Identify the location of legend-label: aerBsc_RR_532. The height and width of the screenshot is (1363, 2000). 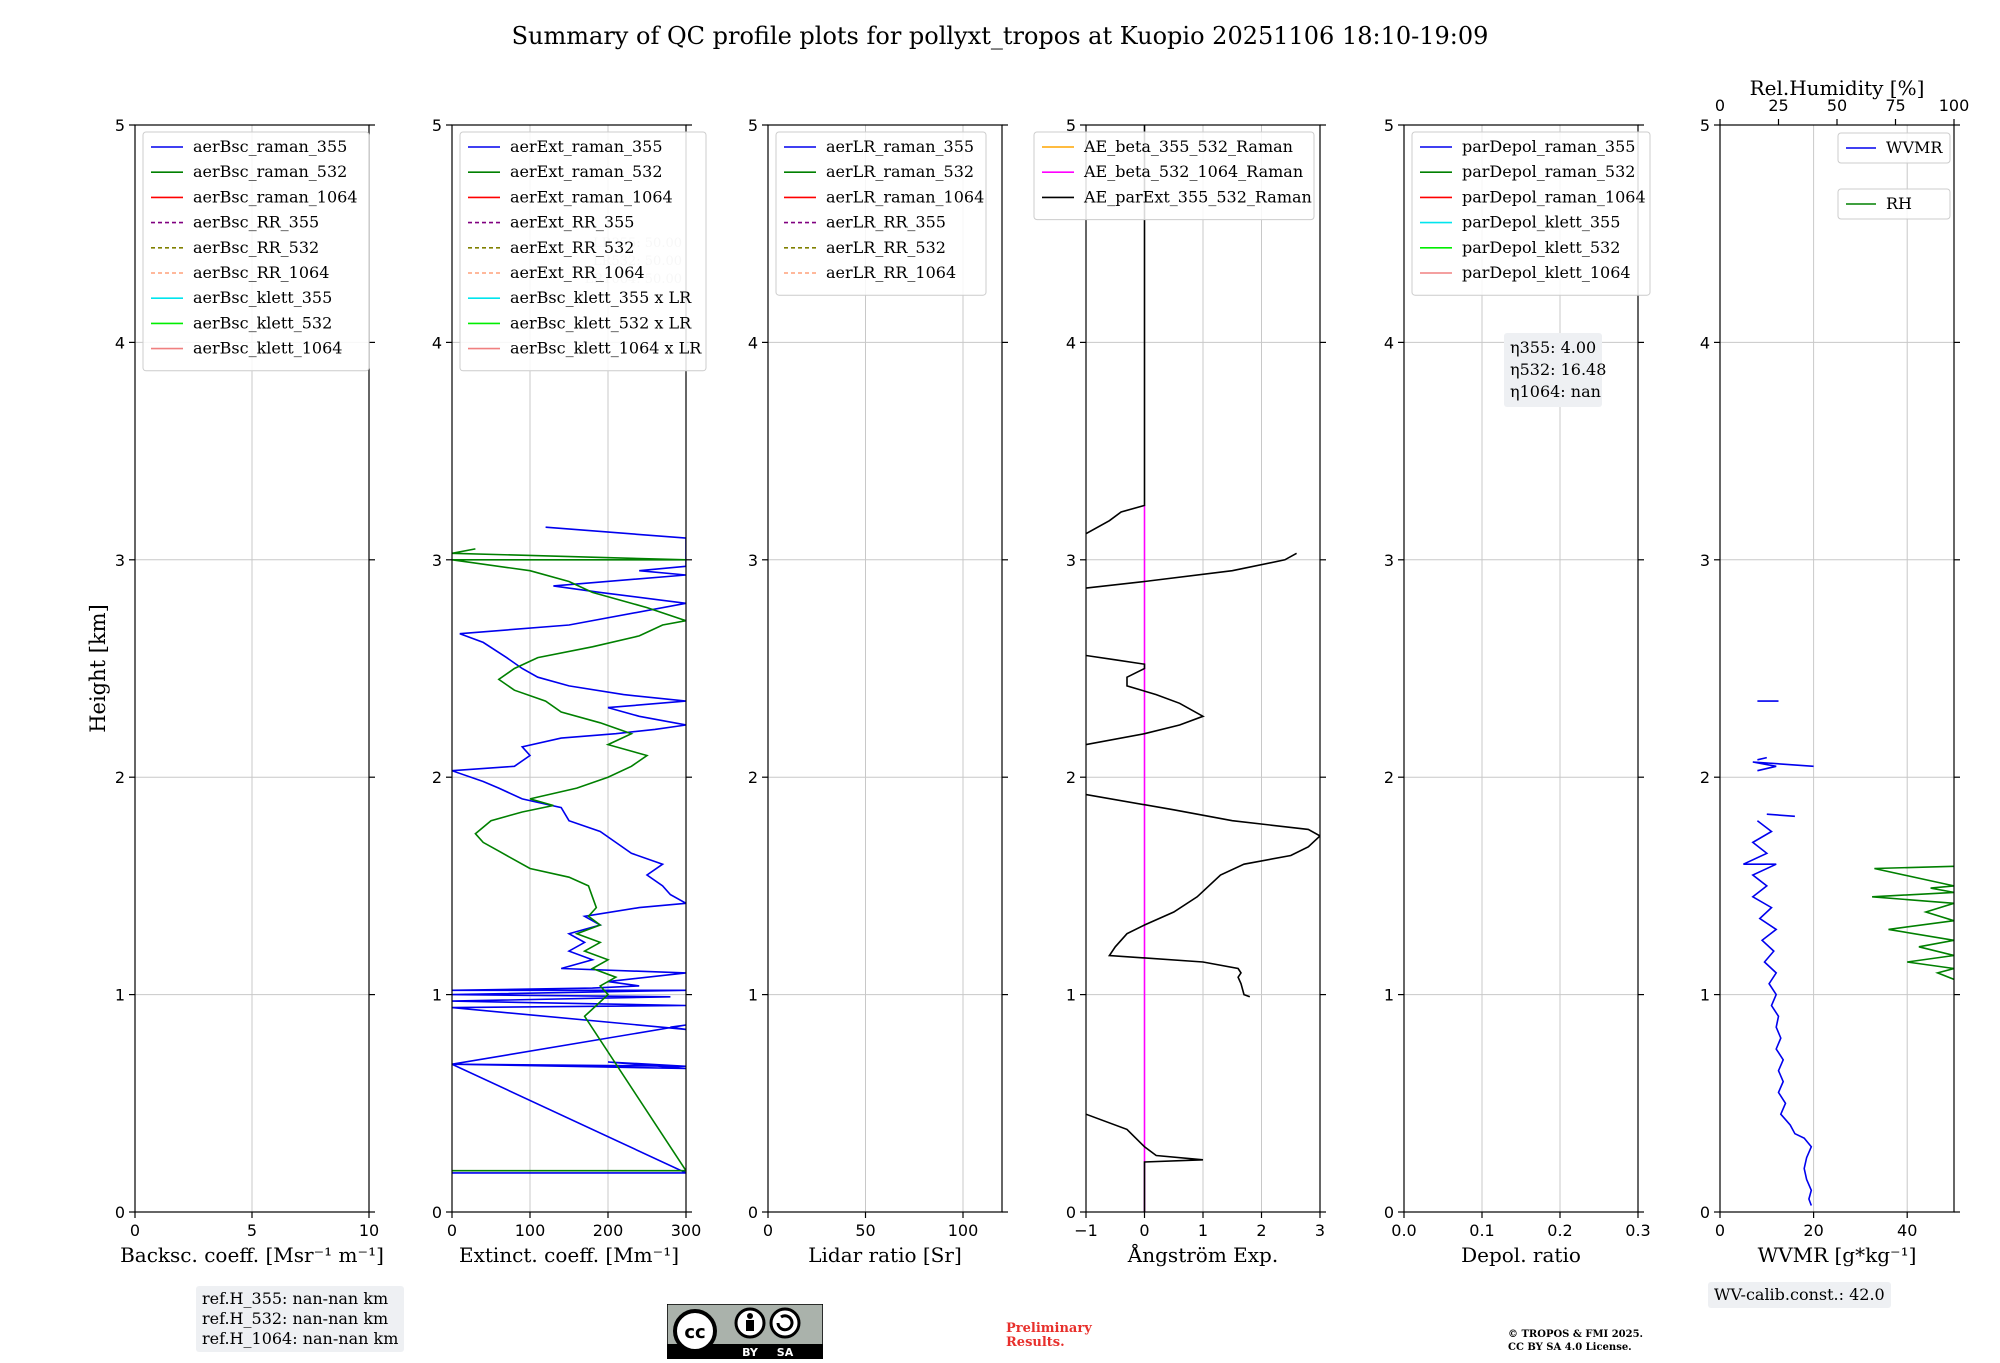
(256, 247).